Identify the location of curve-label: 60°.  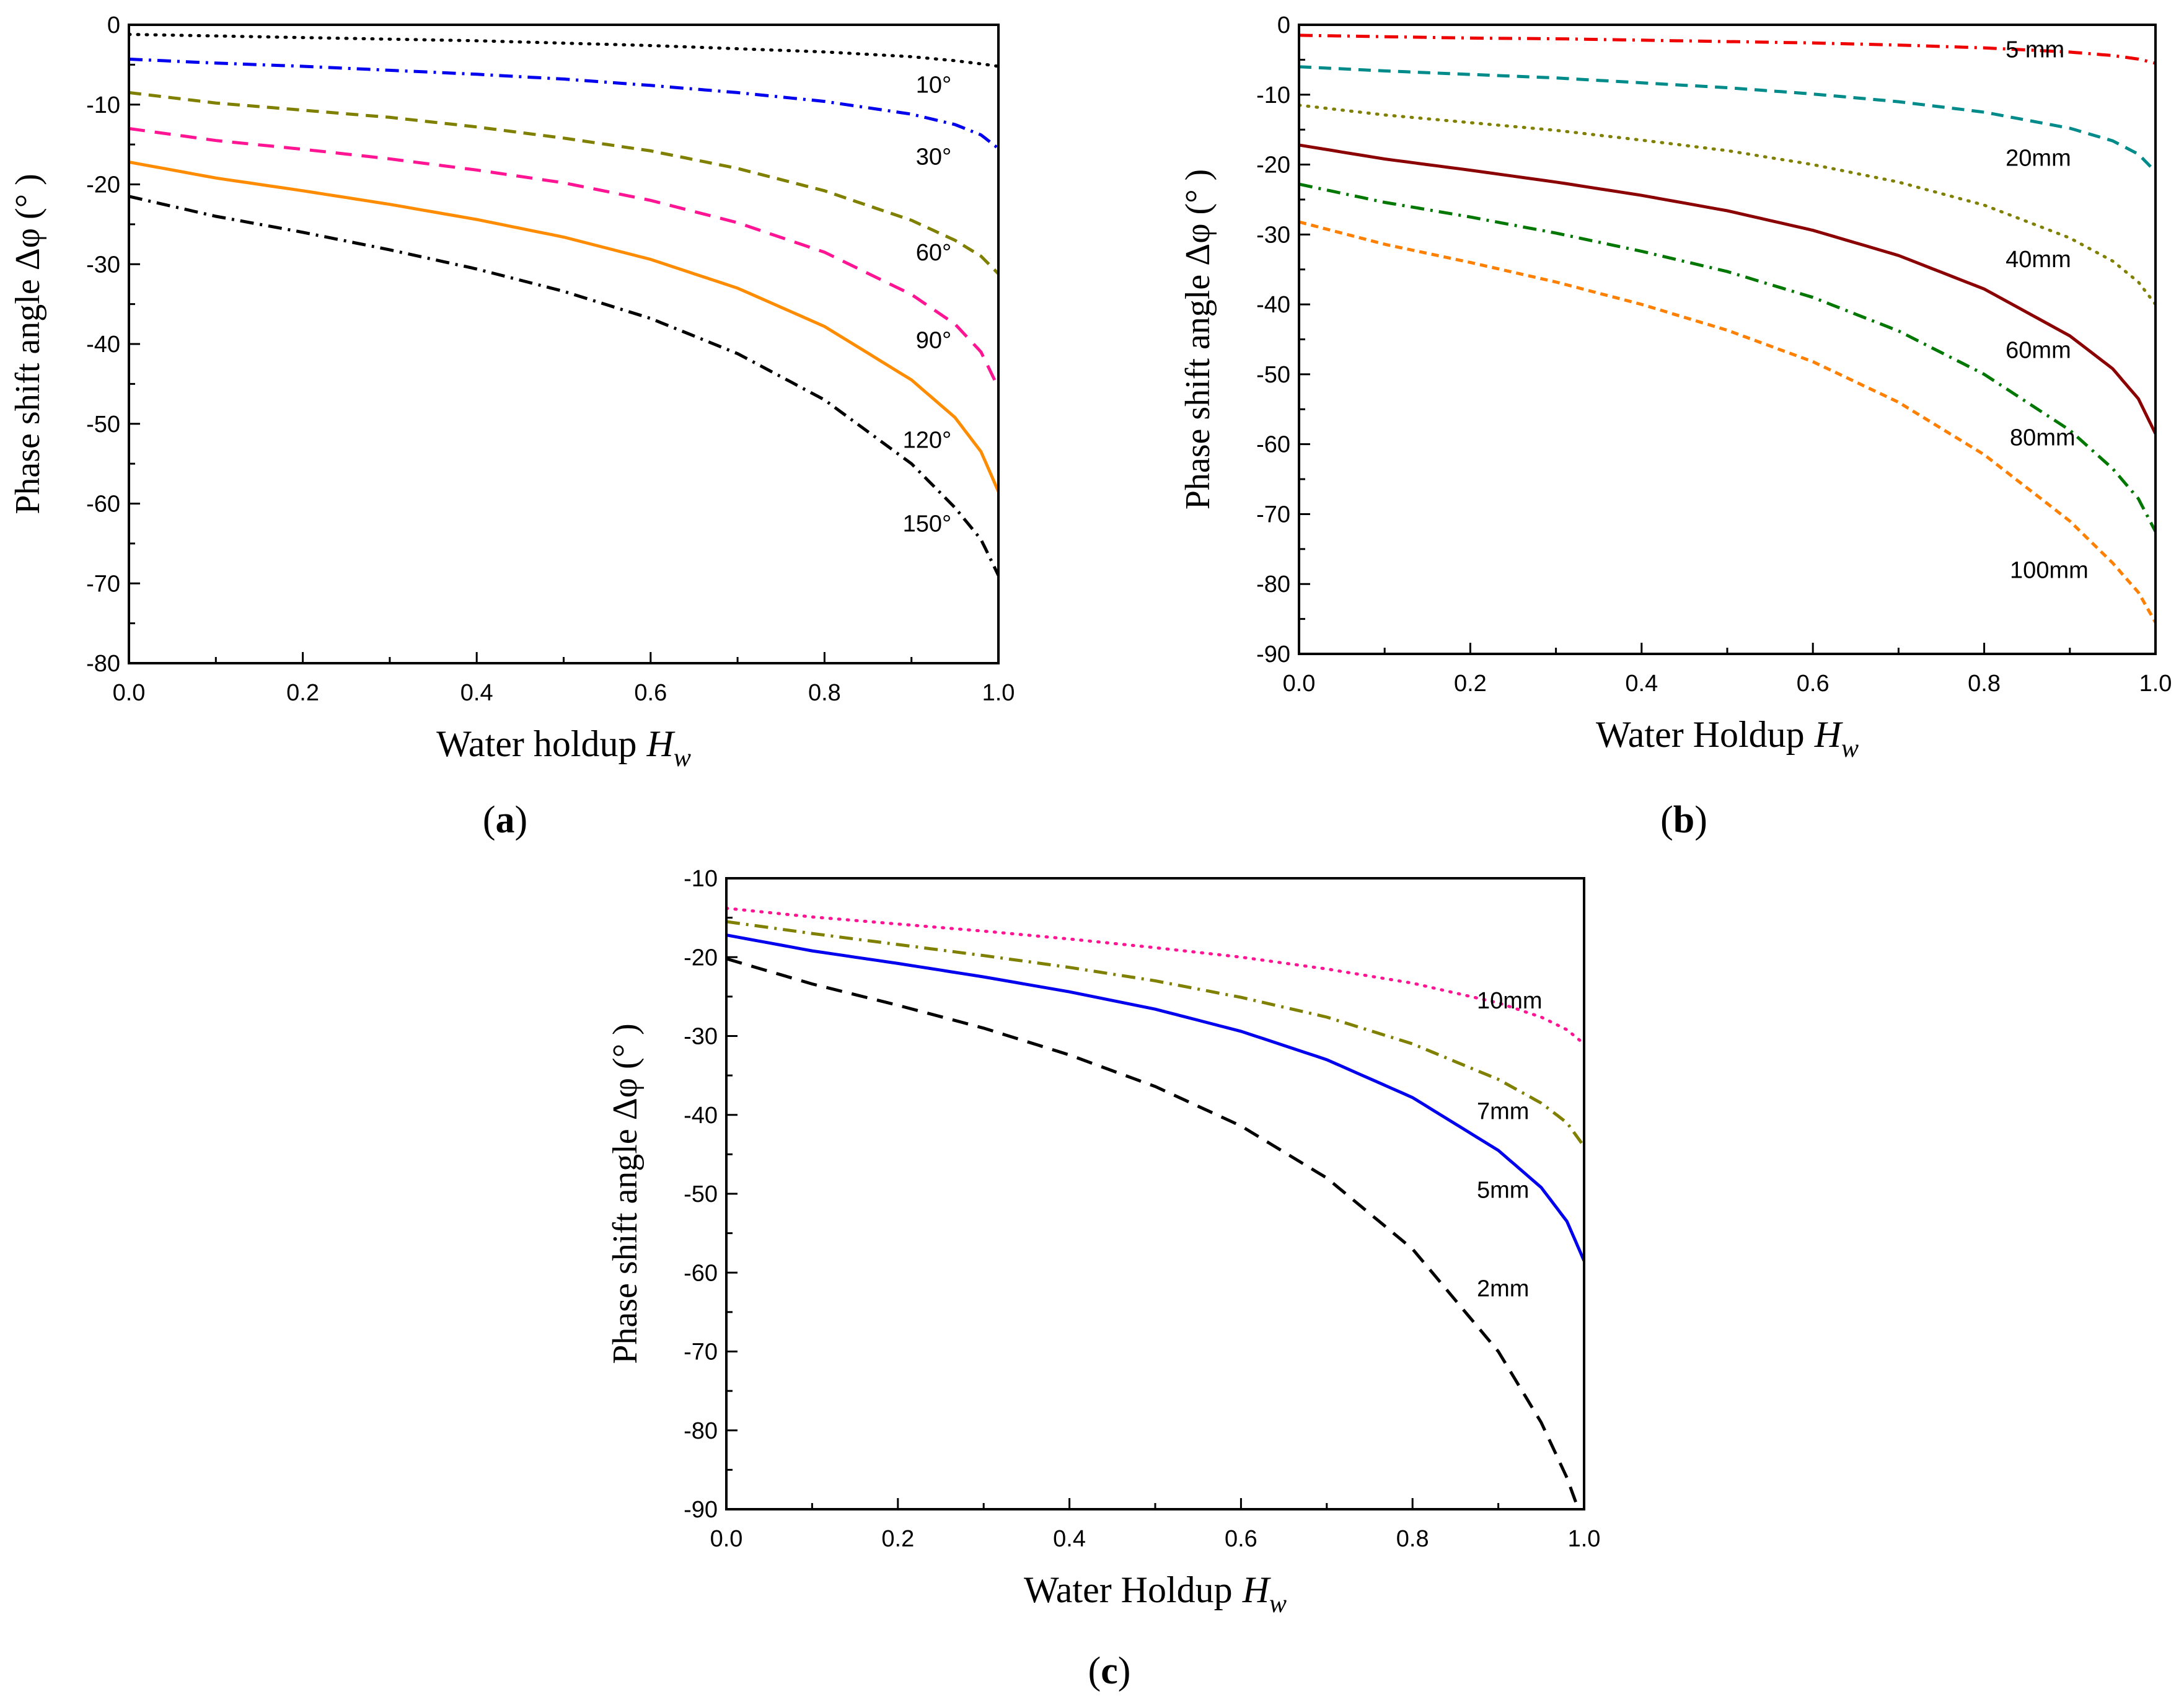
(933, 253).